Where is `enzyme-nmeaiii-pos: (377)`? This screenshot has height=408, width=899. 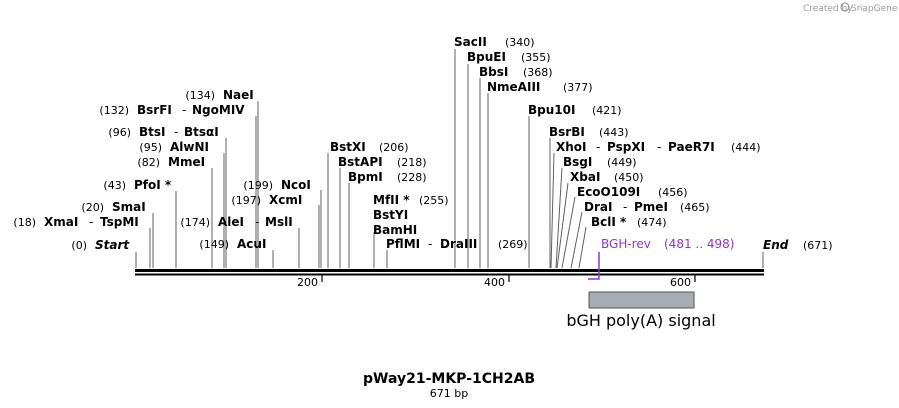 enzyme-nmeaiii-pos: (377) is located at coordinates (578, 87).